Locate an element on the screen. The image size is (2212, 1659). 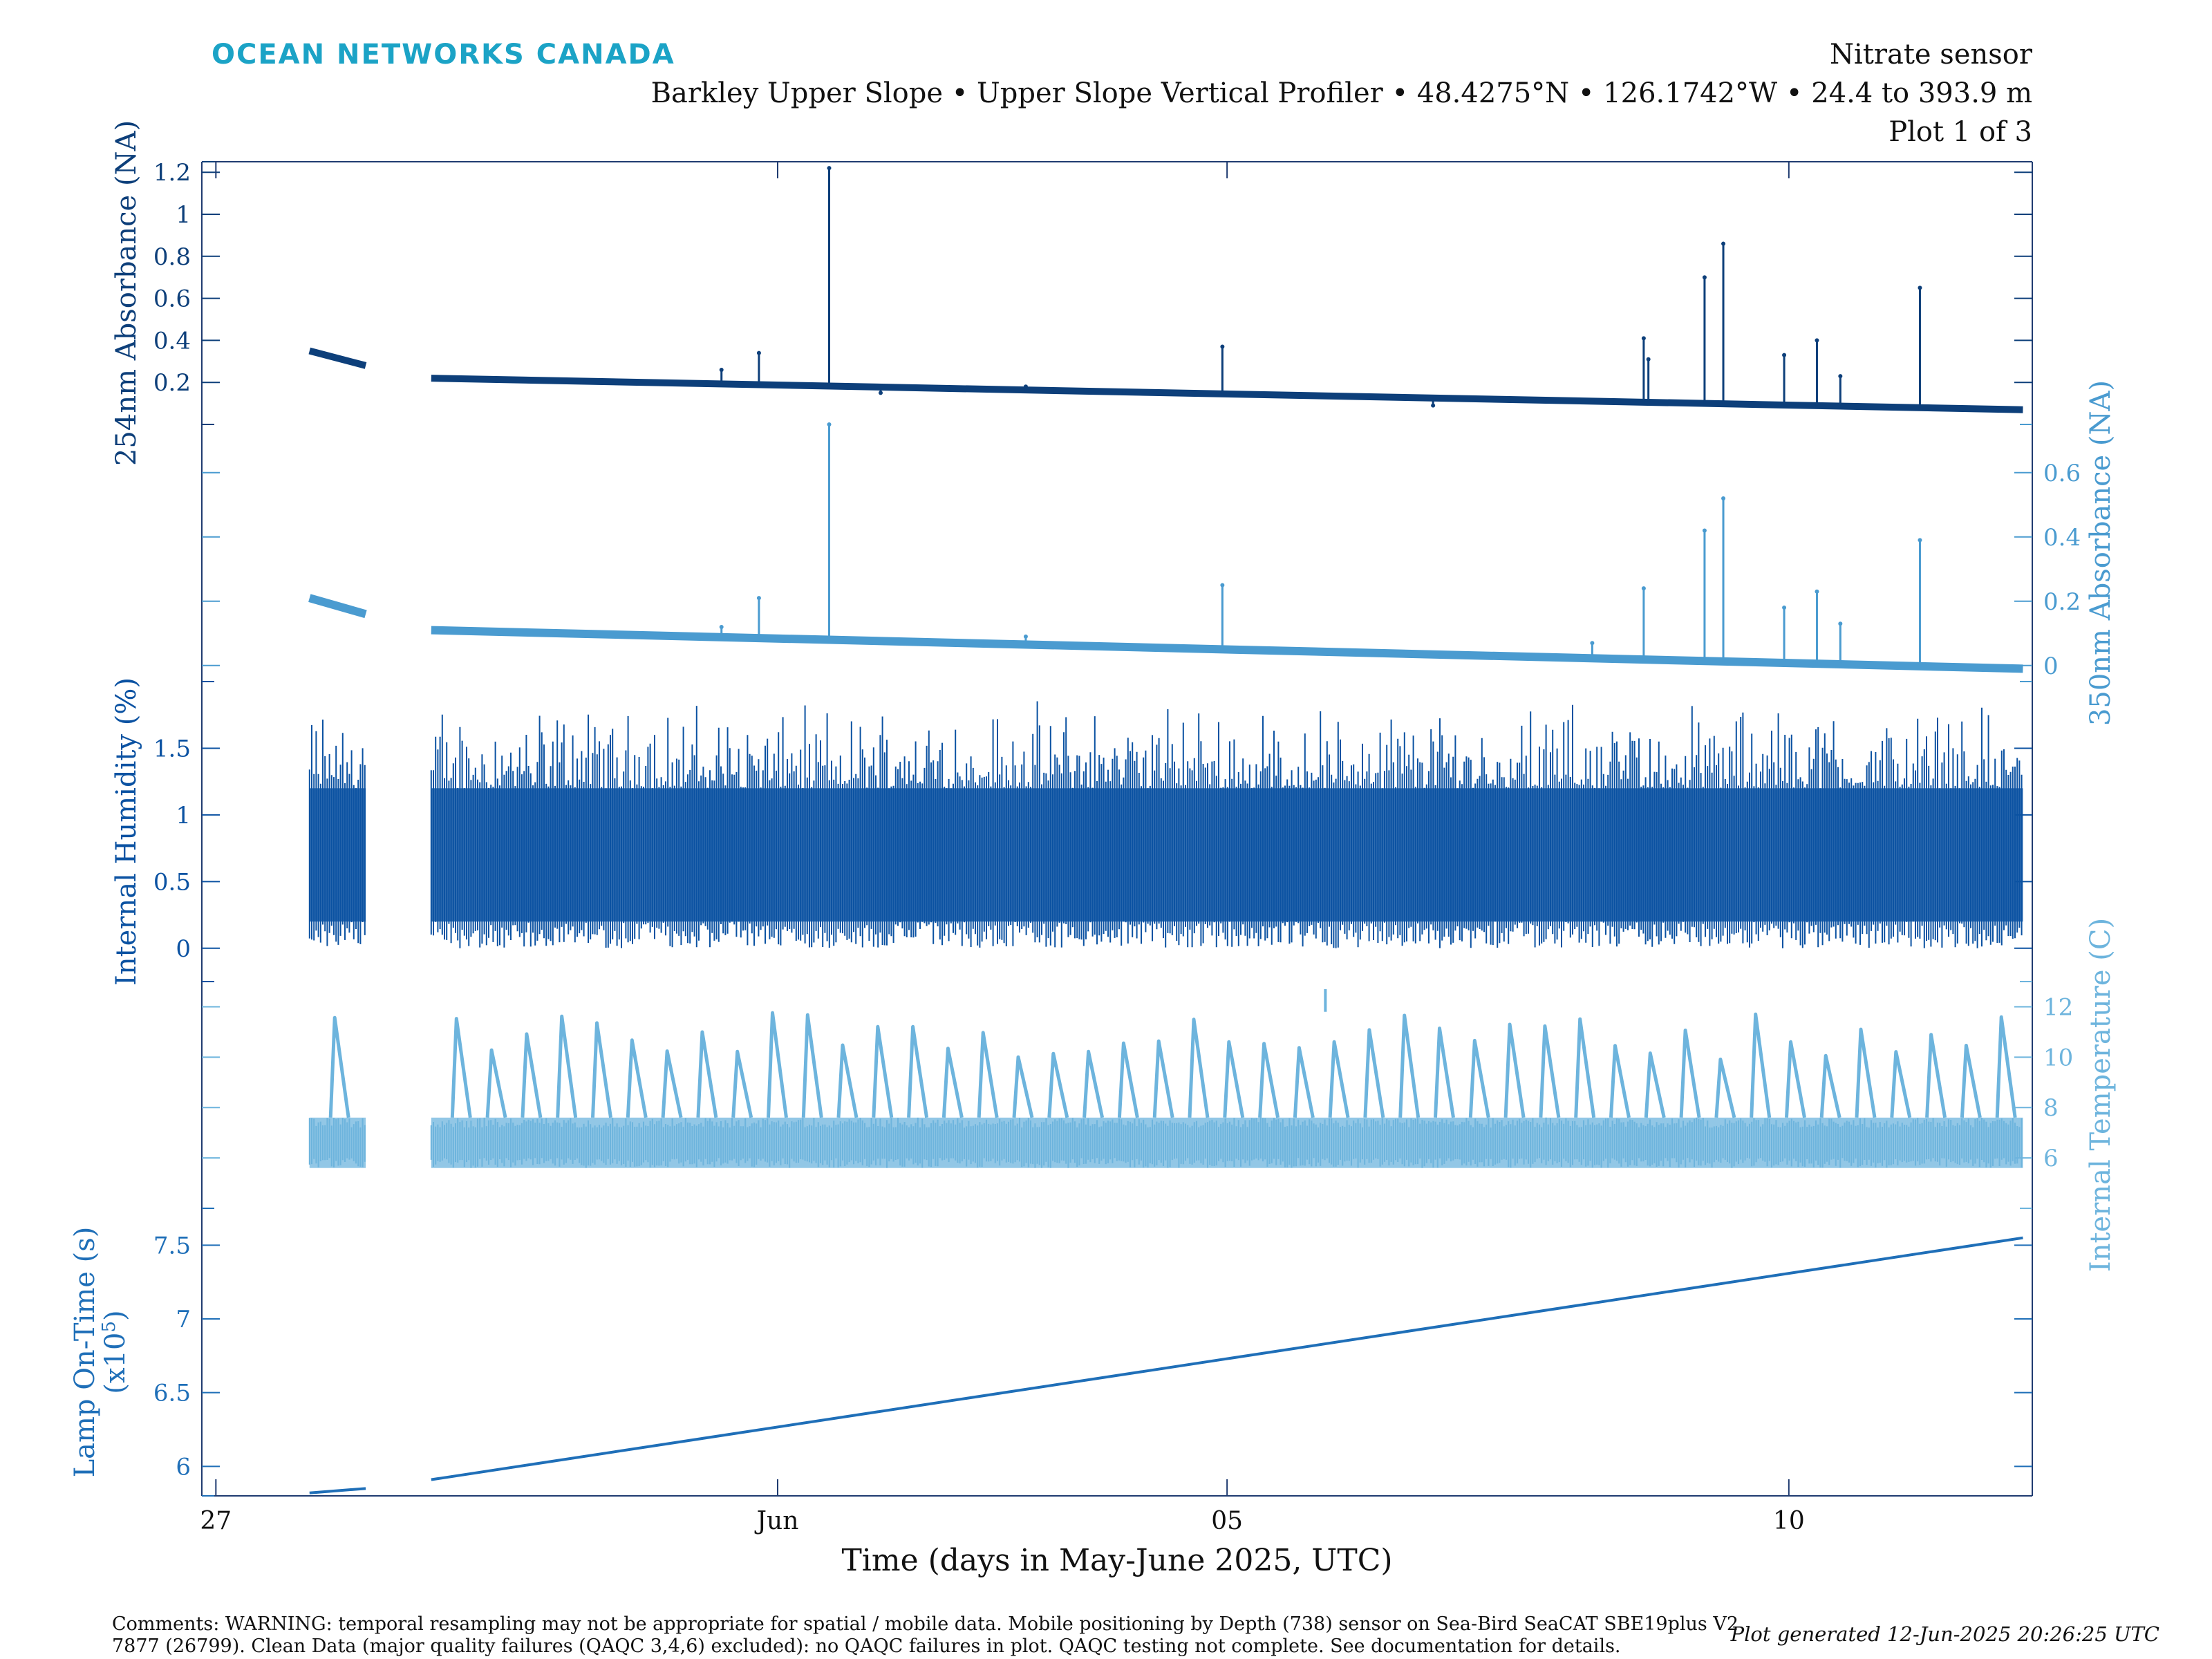
y-tick-label-lamp: 7 is located at coordinates (184, 1319).